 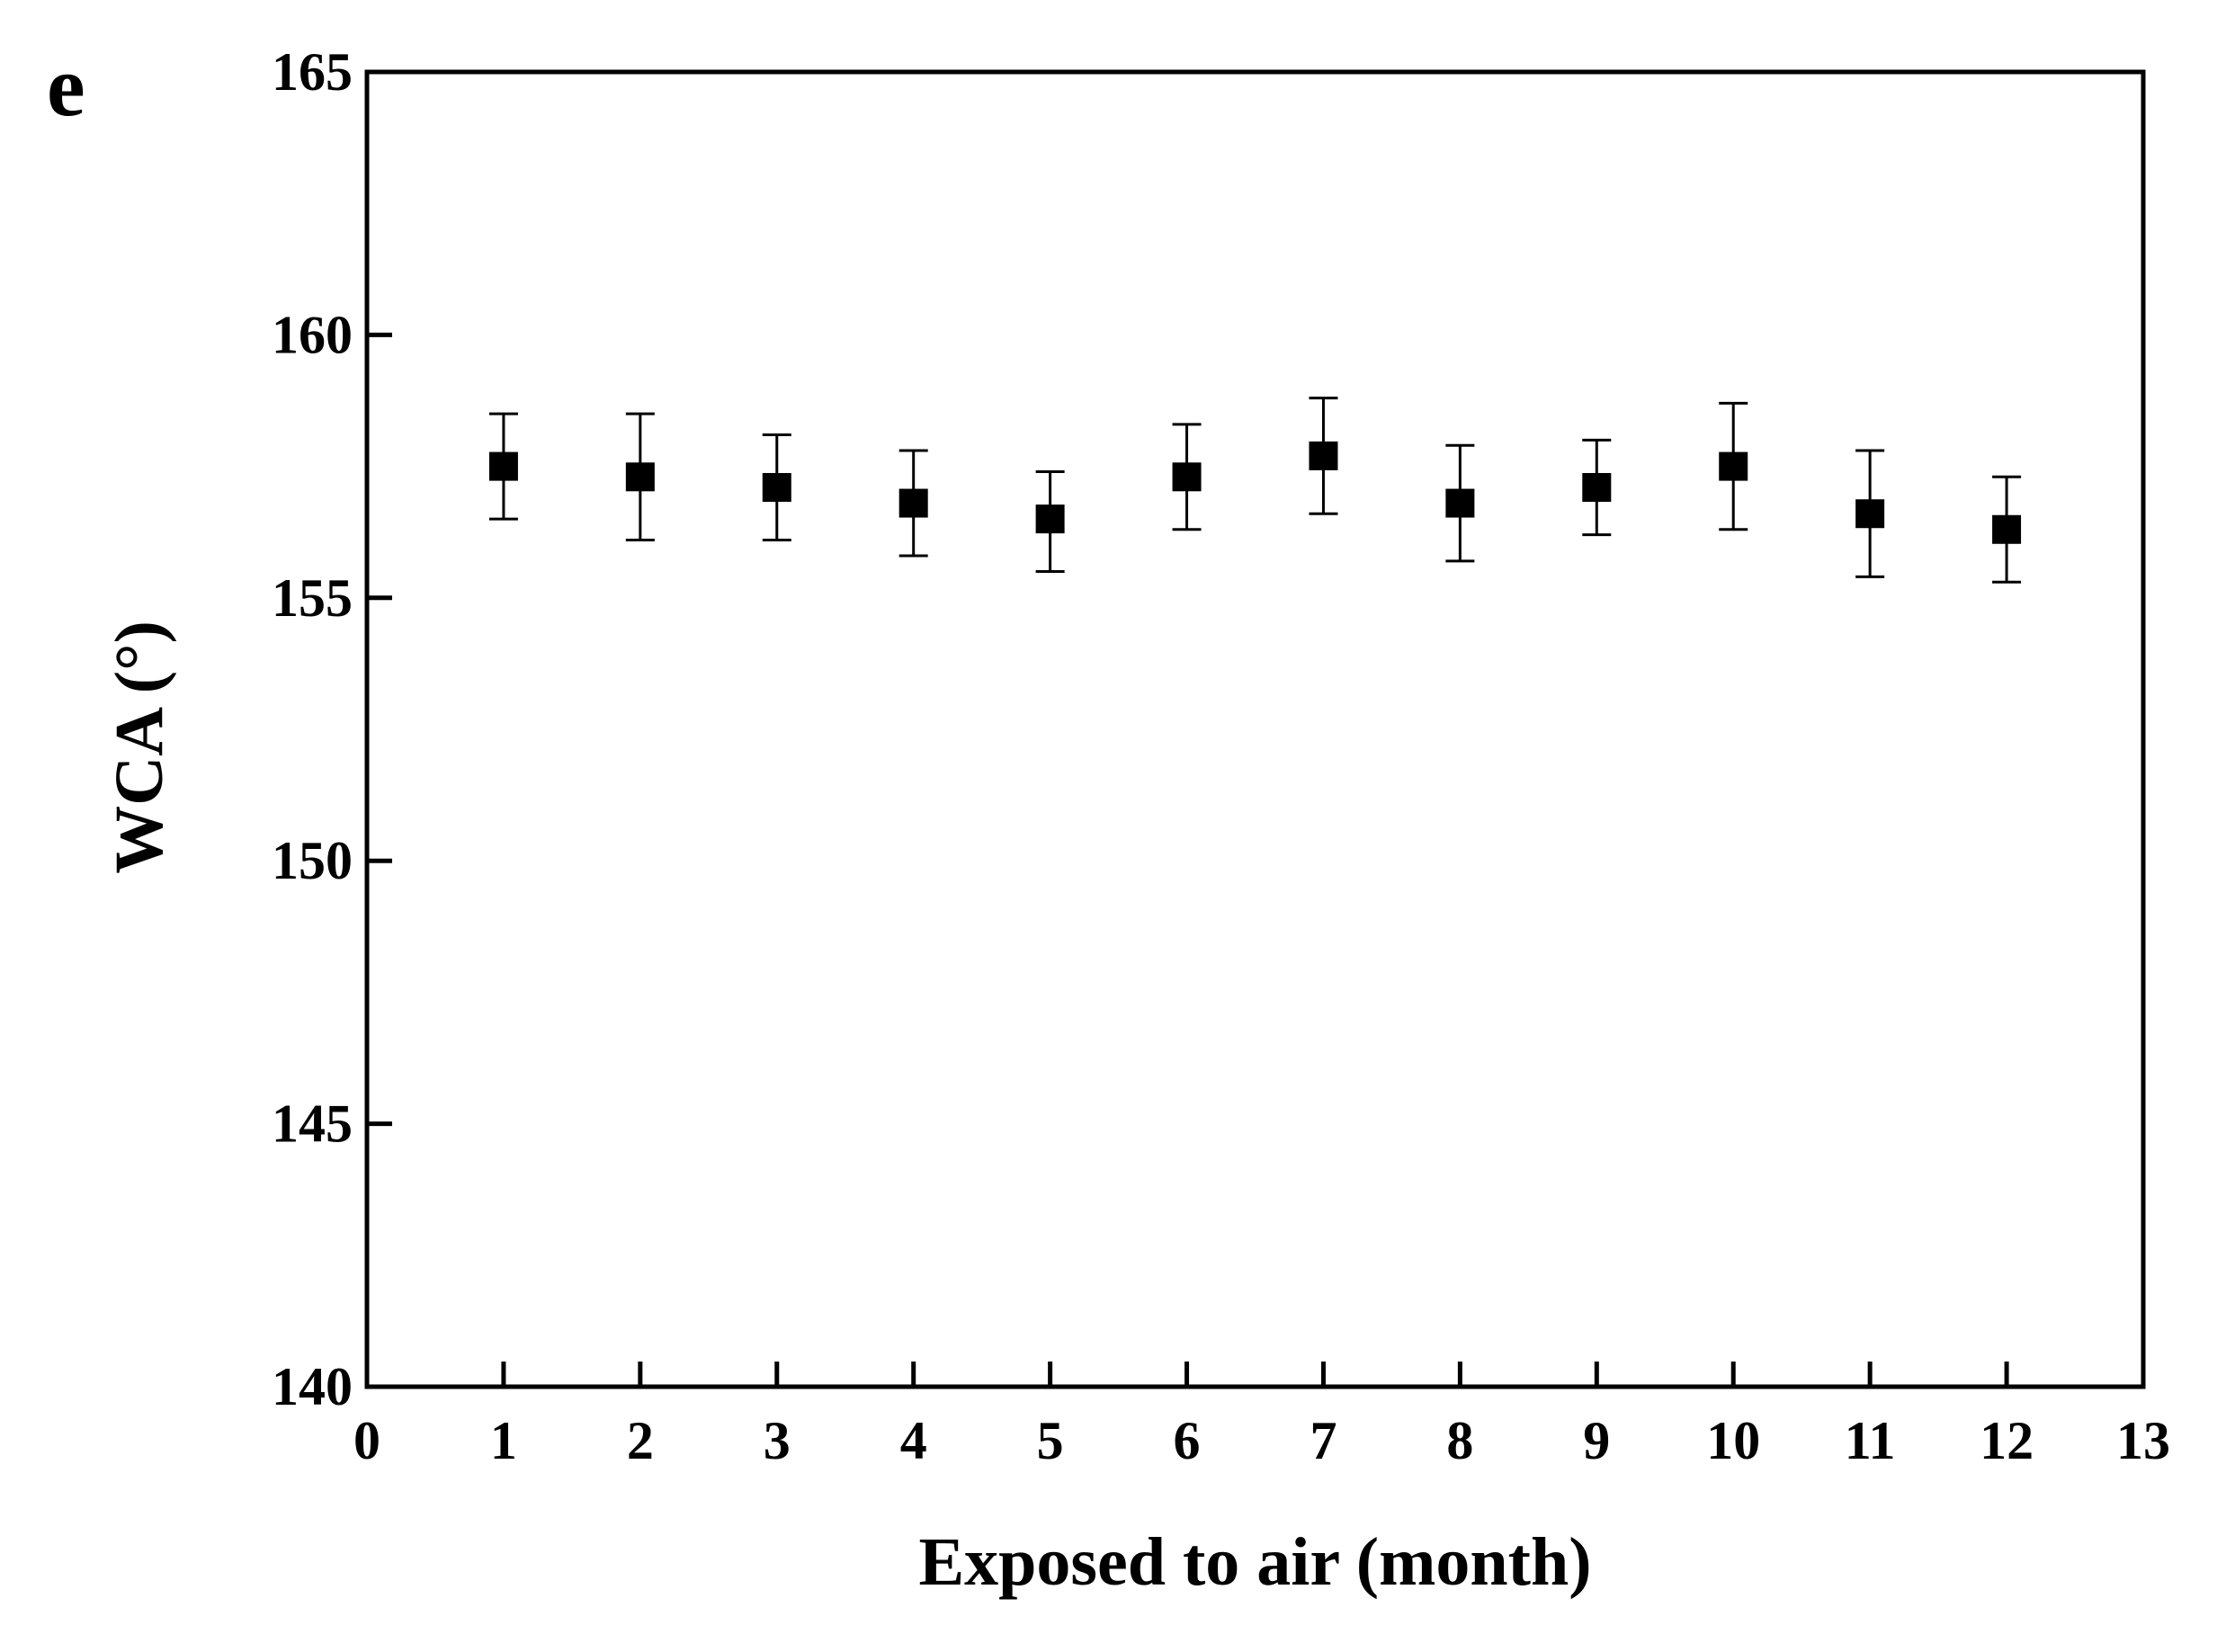 I want to click on x-tick-label: 11, so click(x=1870, y=1440).